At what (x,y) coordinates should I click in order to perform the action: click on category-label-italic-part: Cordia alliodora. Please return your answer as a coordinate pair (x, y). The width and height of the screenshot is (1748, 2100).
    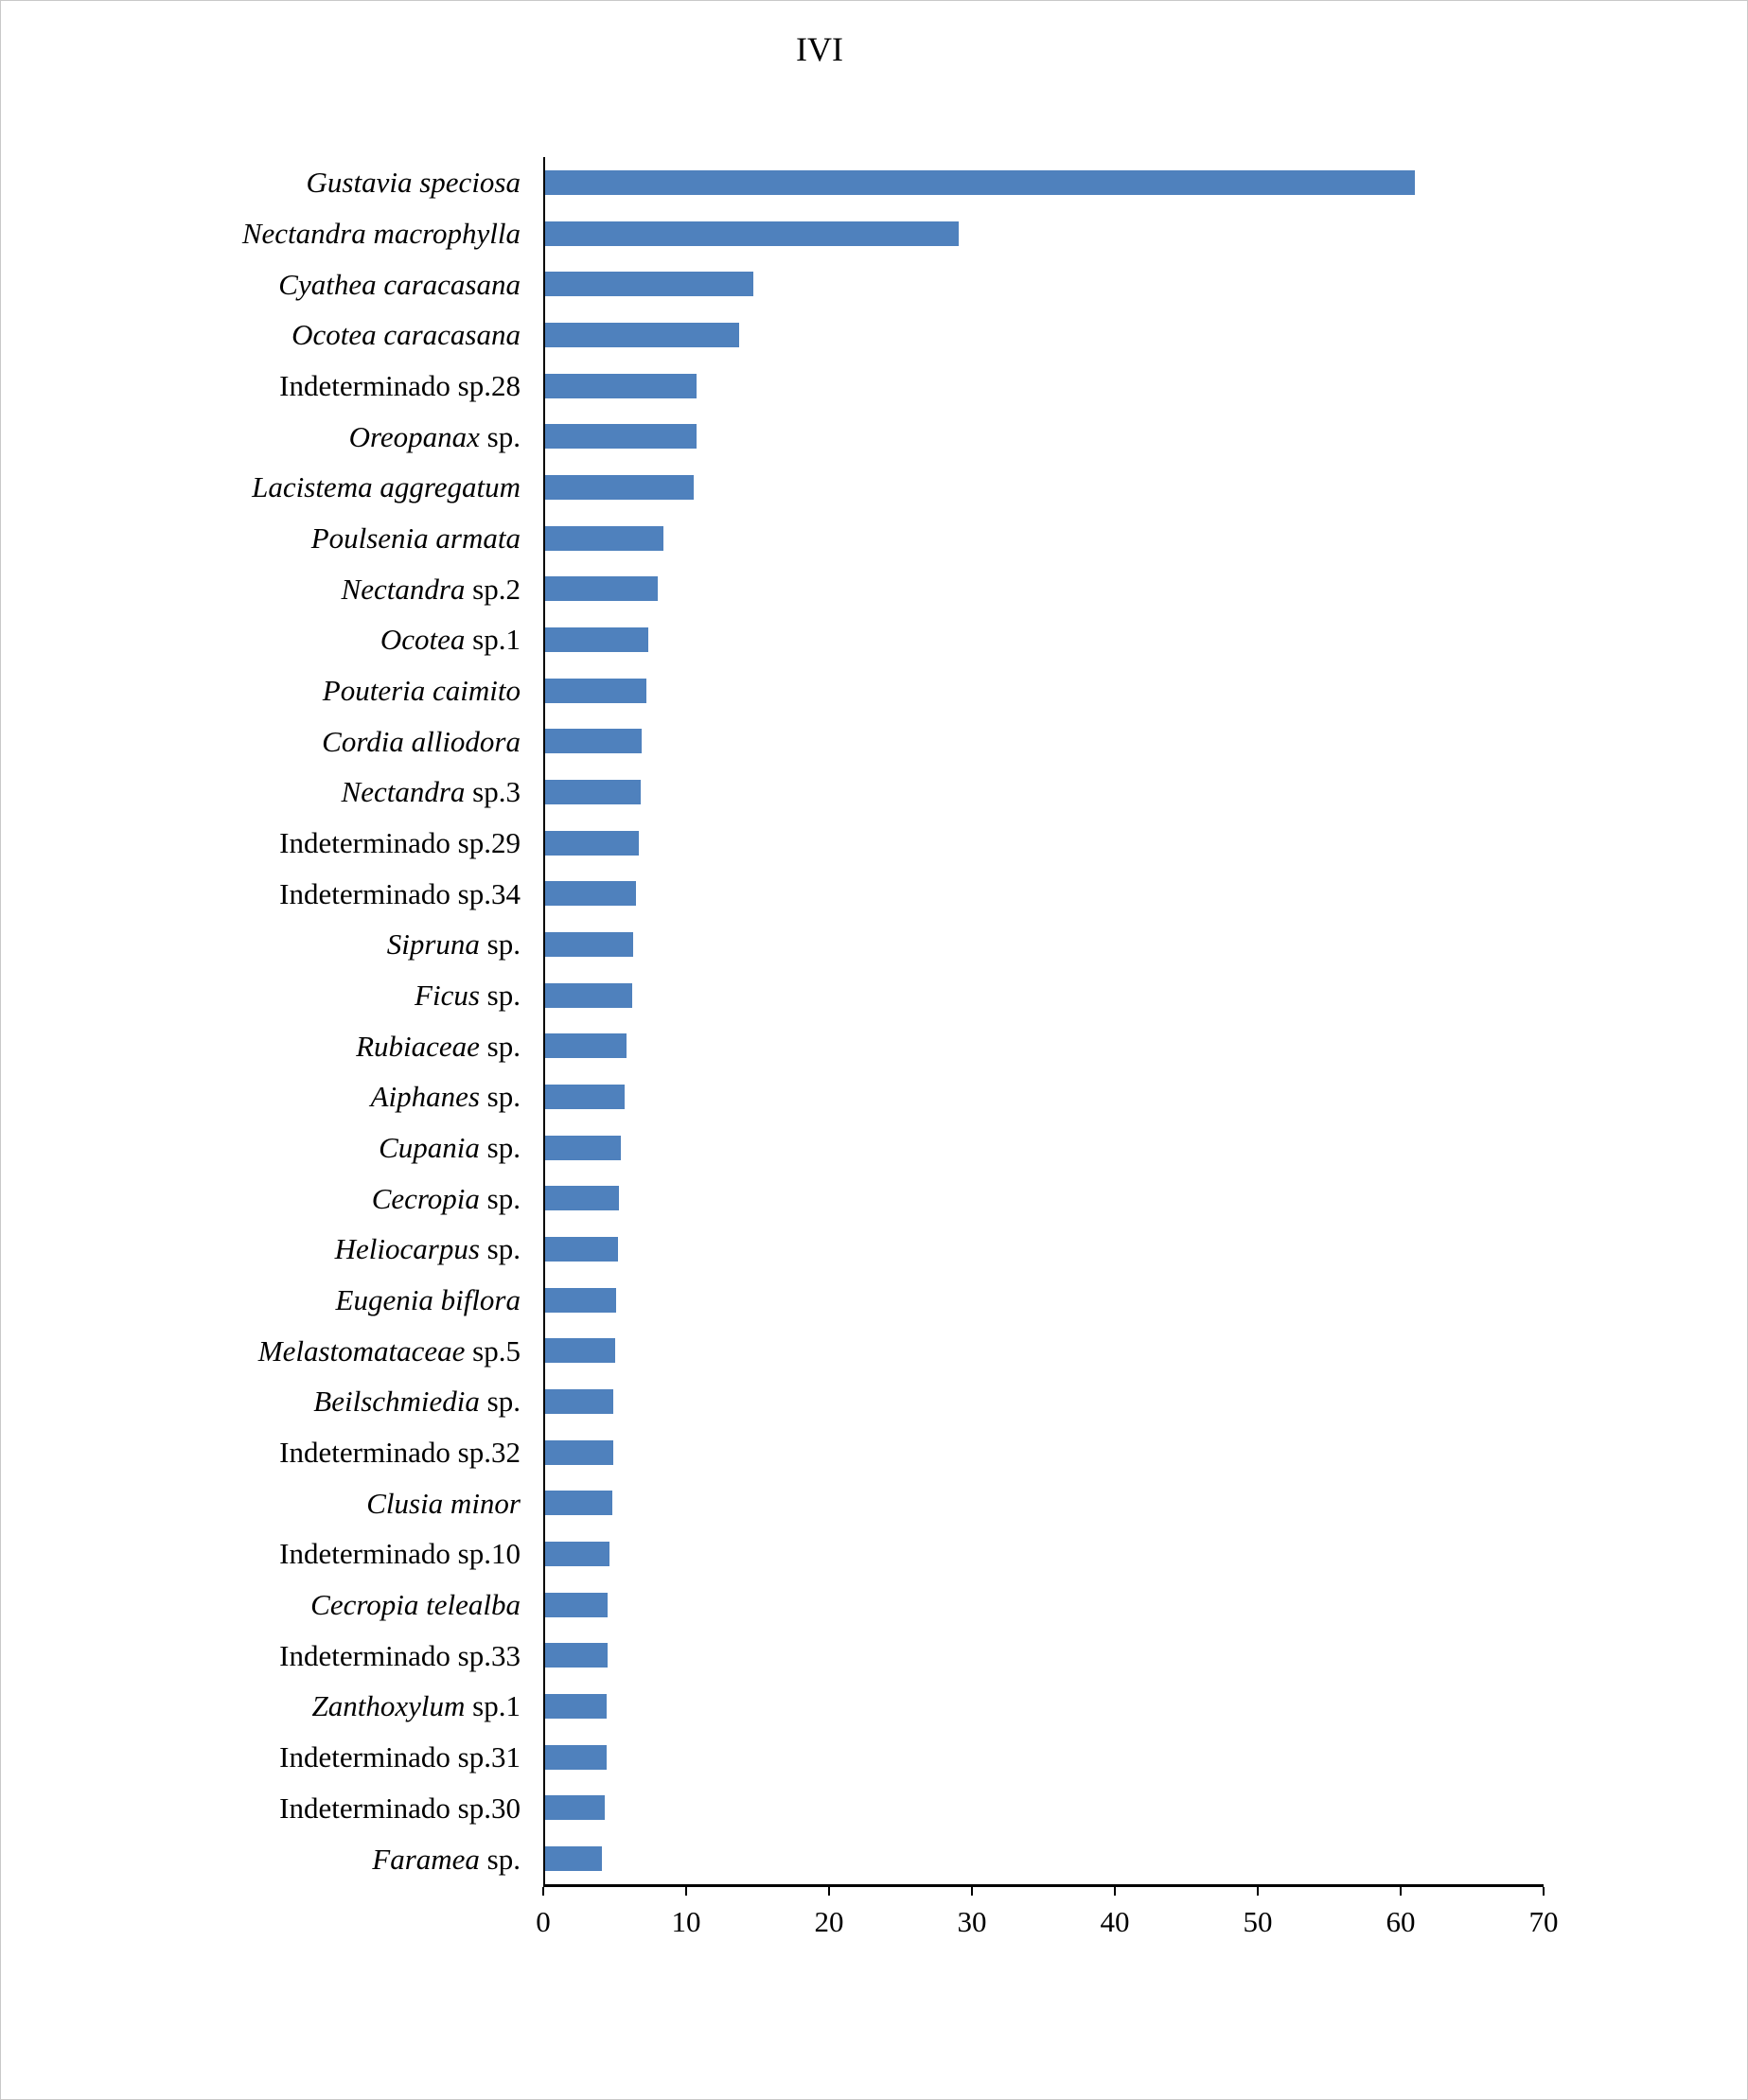
    Looking at the image, I should click on (421, 741).